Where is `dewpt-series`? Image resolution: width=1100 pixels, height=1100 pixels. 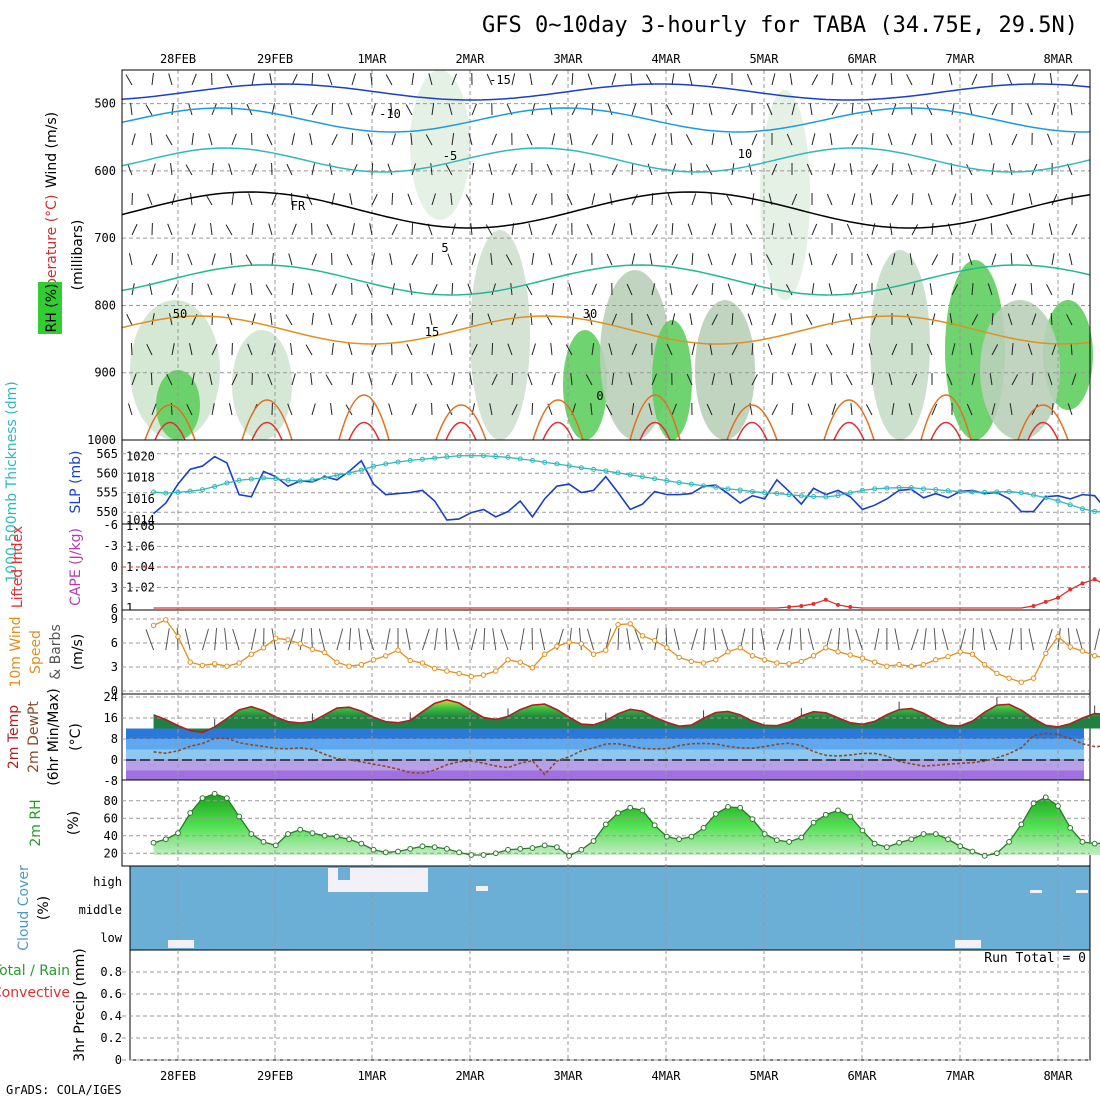 dewpt-series is located at coordinates (626, 754).